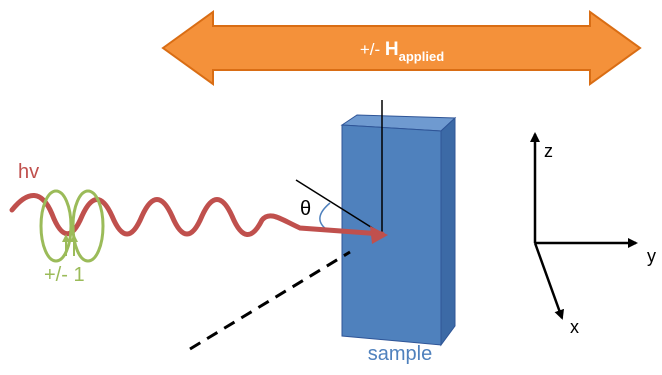  I want to click on helicity-loops: +/- 1, so click(72, 237).